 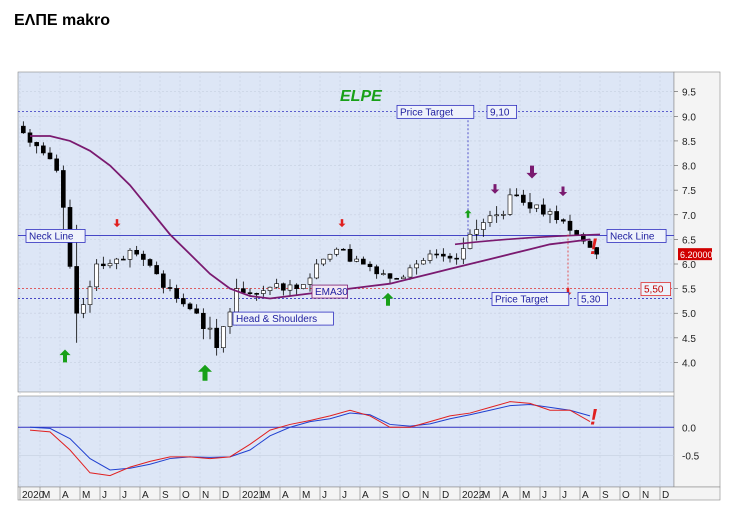 I want to click on price-tick-label: 8.5, so click(x=689, y=142).